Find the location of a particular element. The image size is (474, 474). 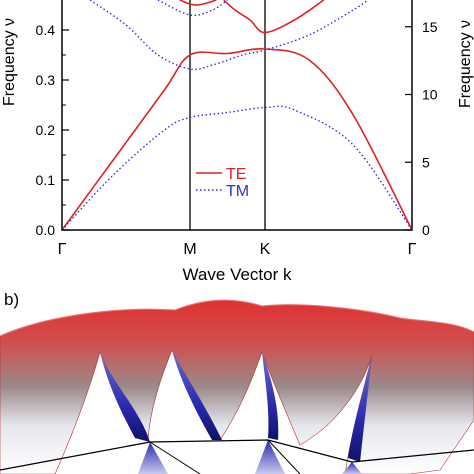

x-tick-label: M is located at coordinates (189, 249).